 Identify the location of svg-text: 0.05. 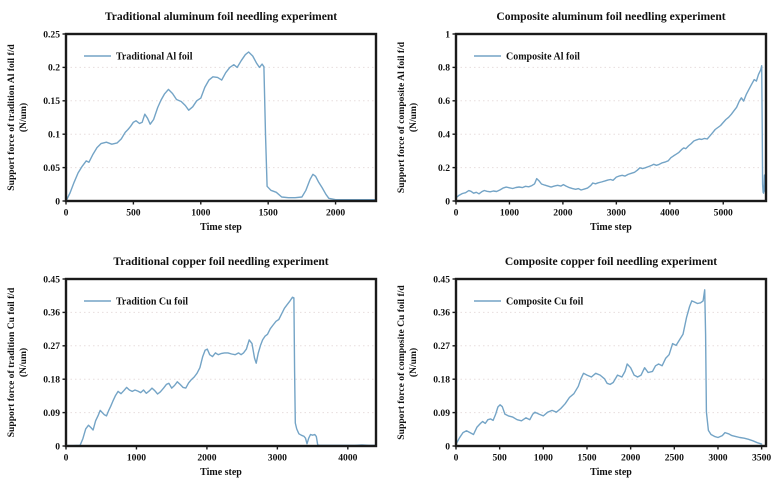
(51, 168).